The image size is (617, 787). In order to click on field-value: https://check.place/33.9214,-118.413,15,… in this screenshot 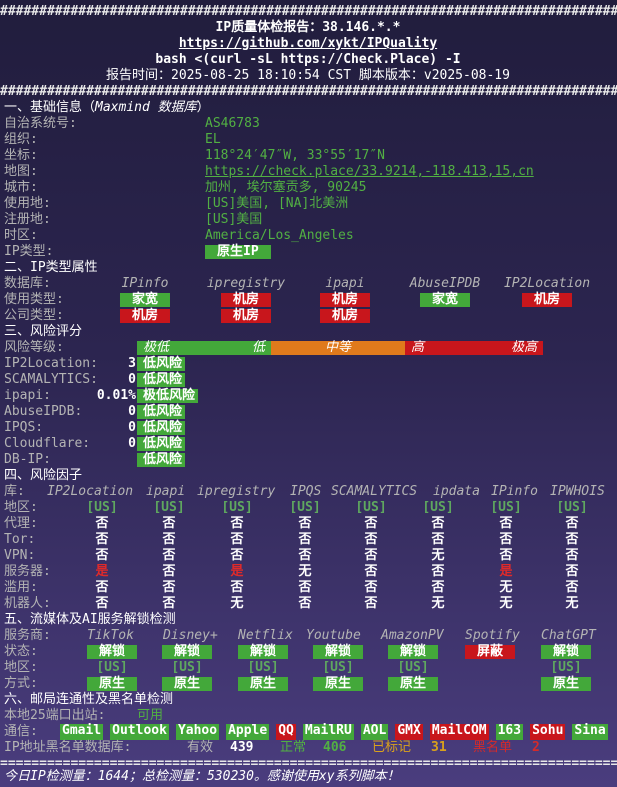, I will do `click(369, 171)`.